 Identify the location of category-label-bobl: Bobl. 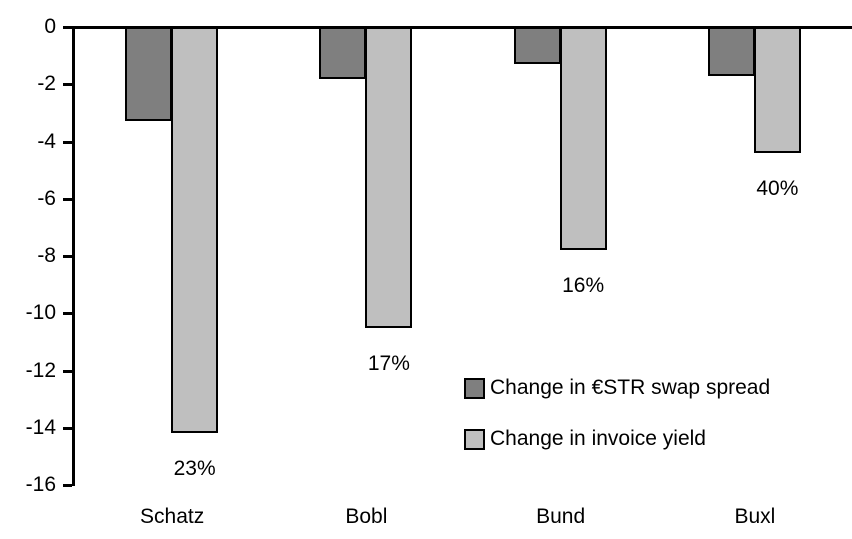
(366, 516).